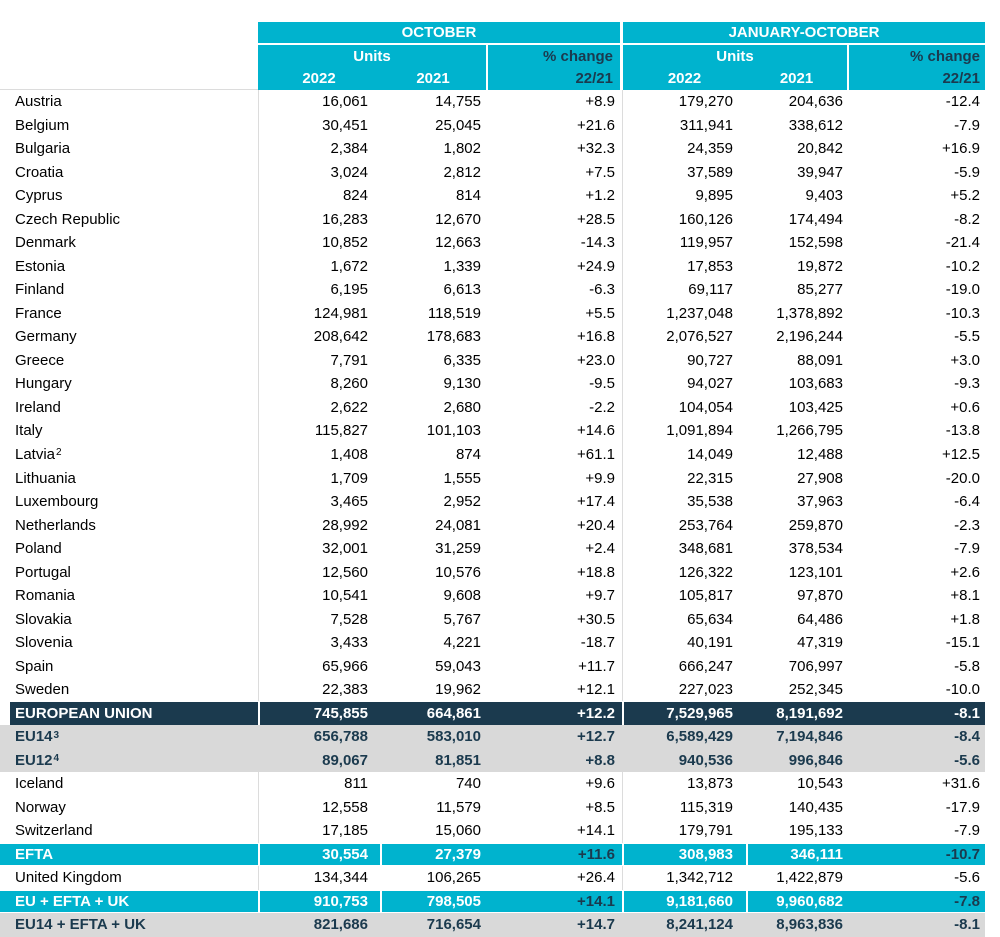 This screenshot has width=1000, height=937. Describe the element at coordinates (319, 830) in the screenshot. I see `cell-oct_2022: 17,185` at that location.